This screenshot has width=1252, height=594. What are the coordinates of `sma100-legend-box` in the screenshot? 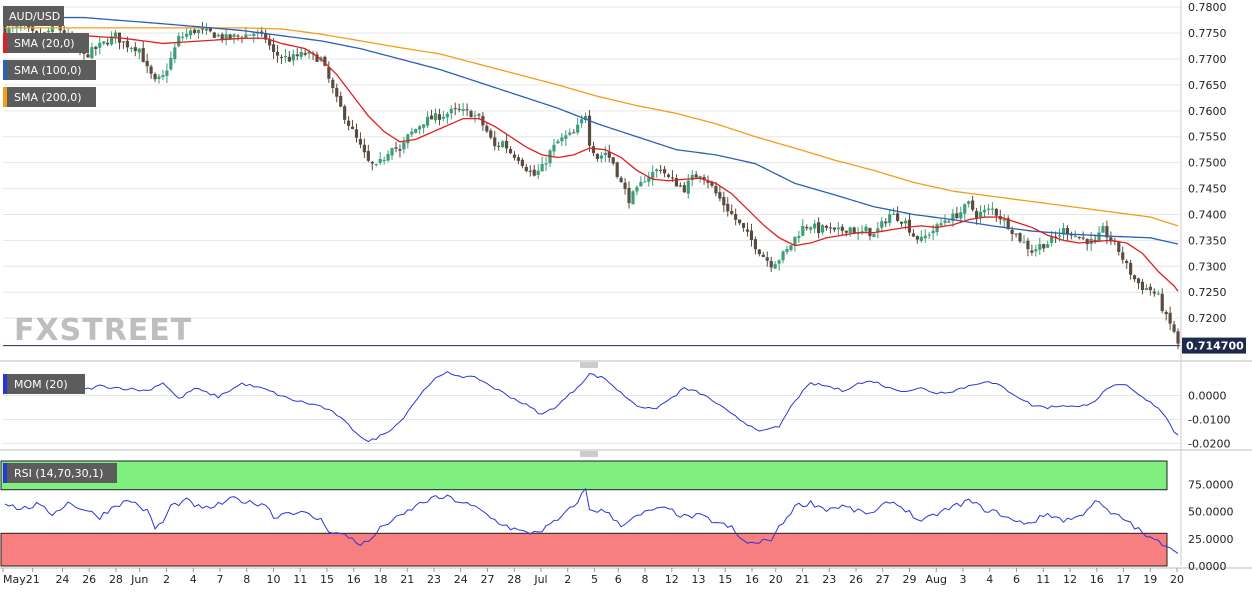 It's located at (49, 70).